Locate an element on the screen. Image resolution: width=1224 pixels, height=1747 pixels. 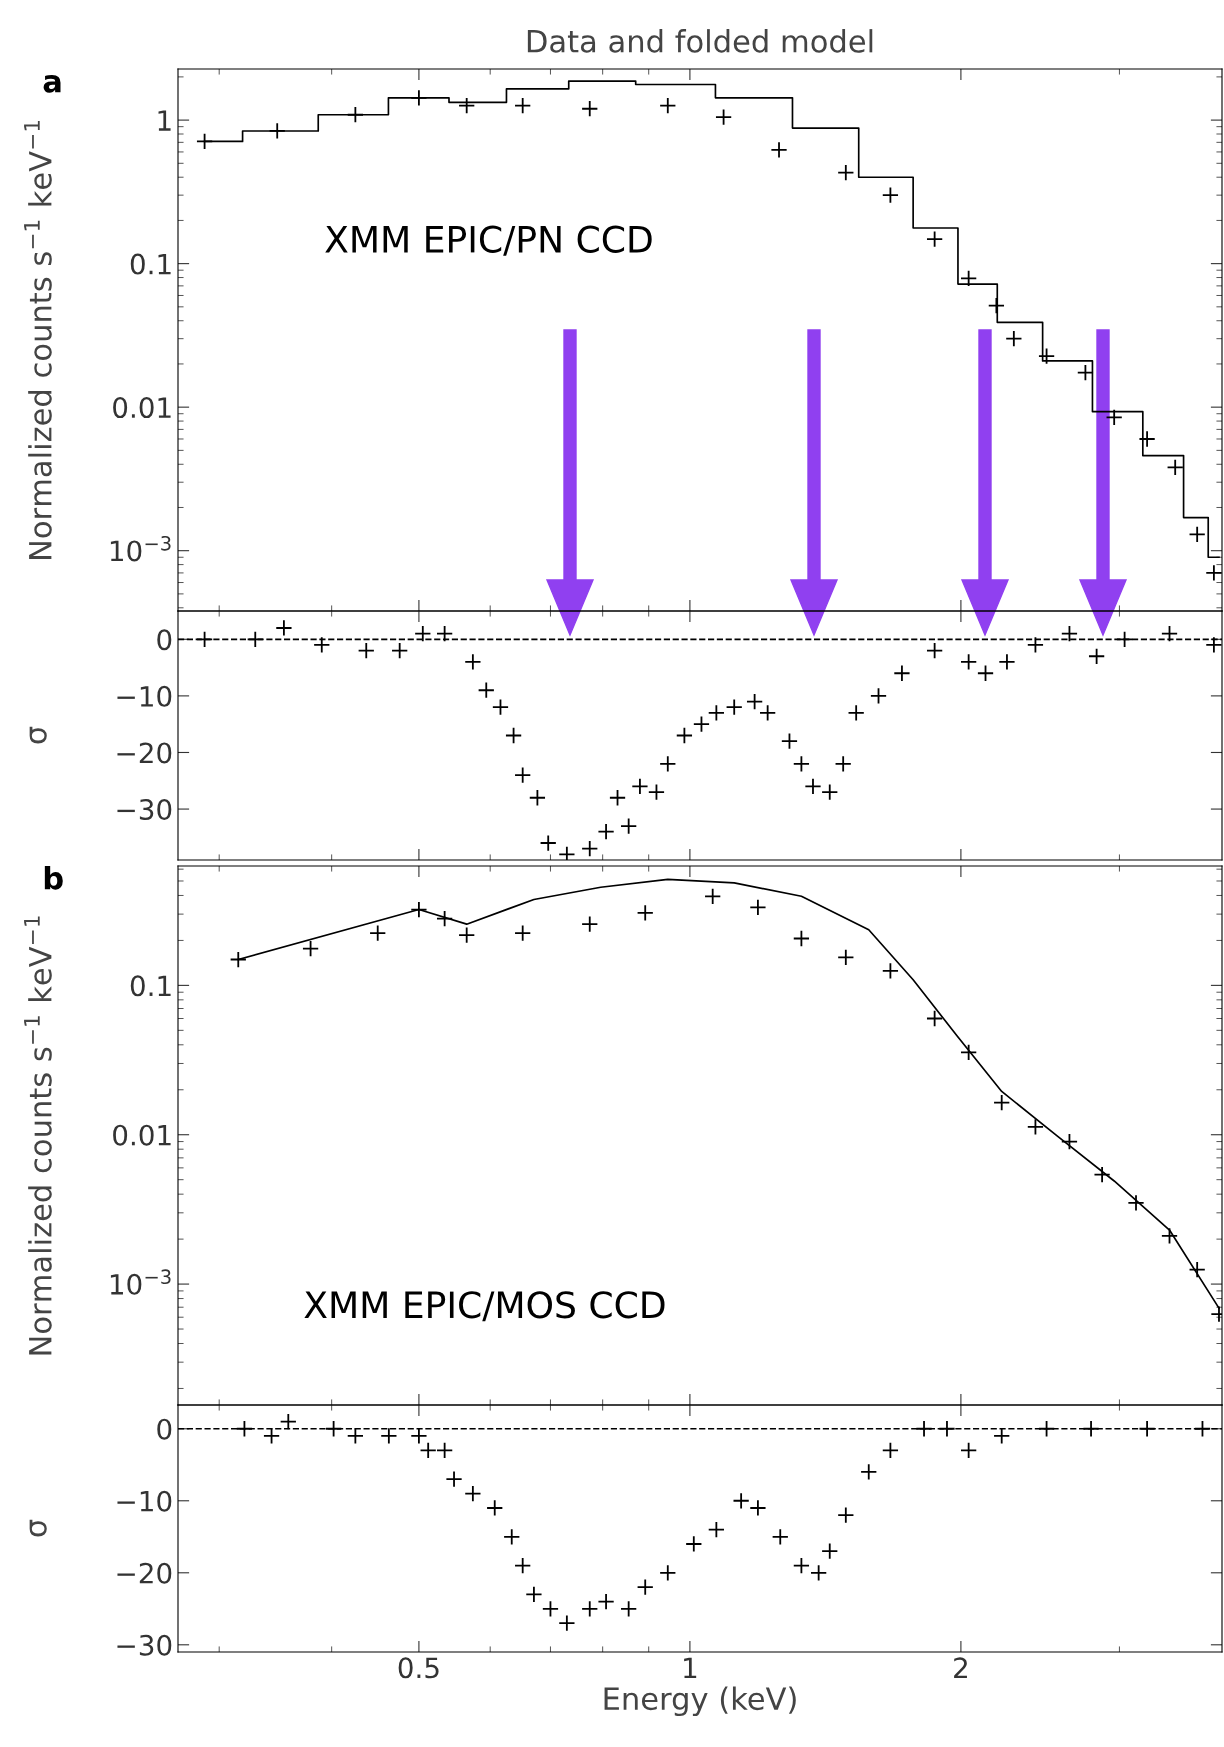
annotation: XMM EPIC/PN CCD is located at coordinates (488, 240).